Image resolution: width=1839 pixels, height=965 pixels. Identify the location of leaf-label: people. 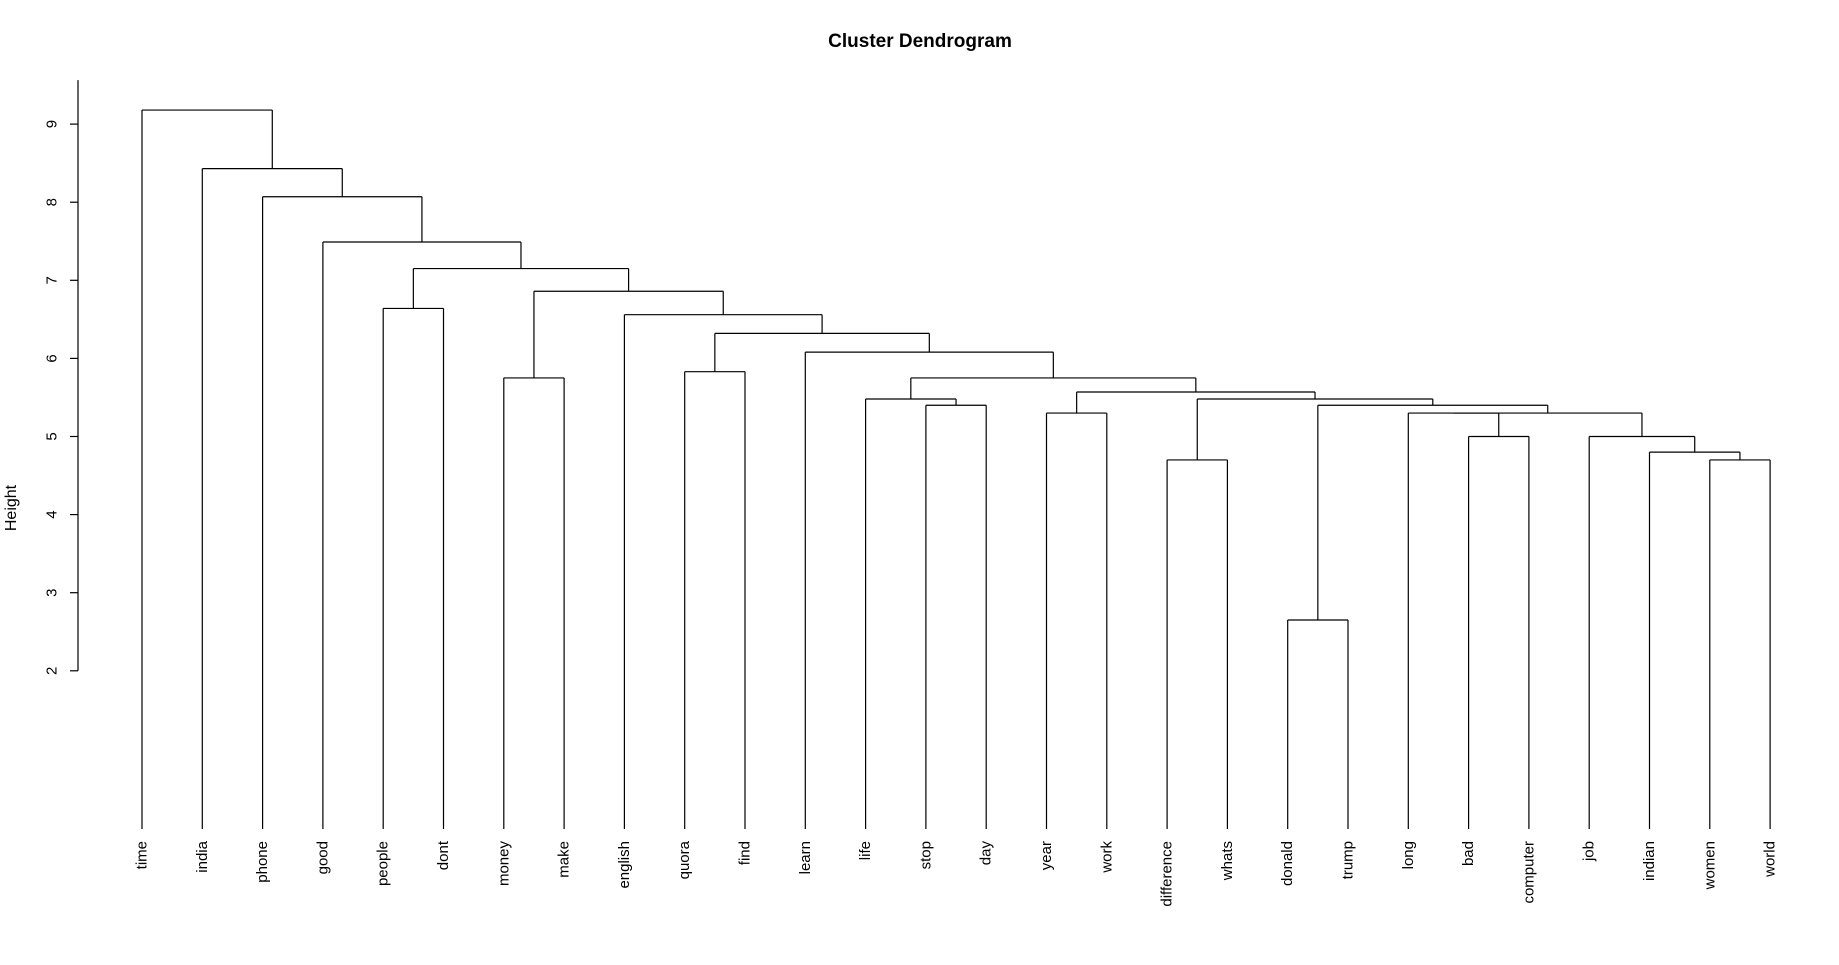
(383, 863).